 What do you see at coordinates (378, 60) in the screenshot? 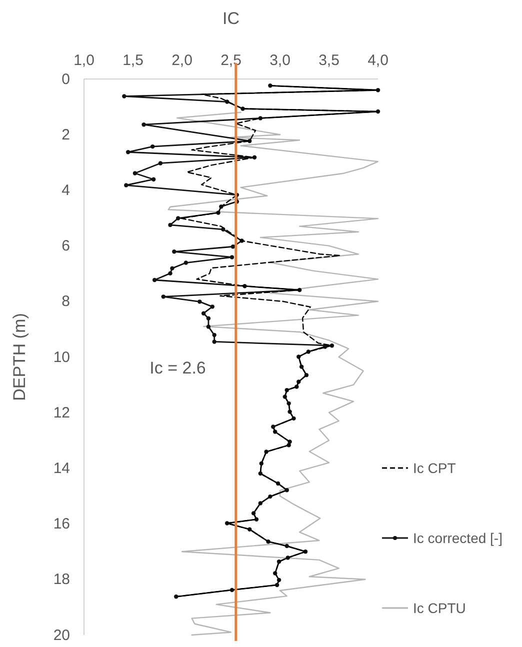
I see `x-tick-label: 4,0` at bounding box center [378, 60].